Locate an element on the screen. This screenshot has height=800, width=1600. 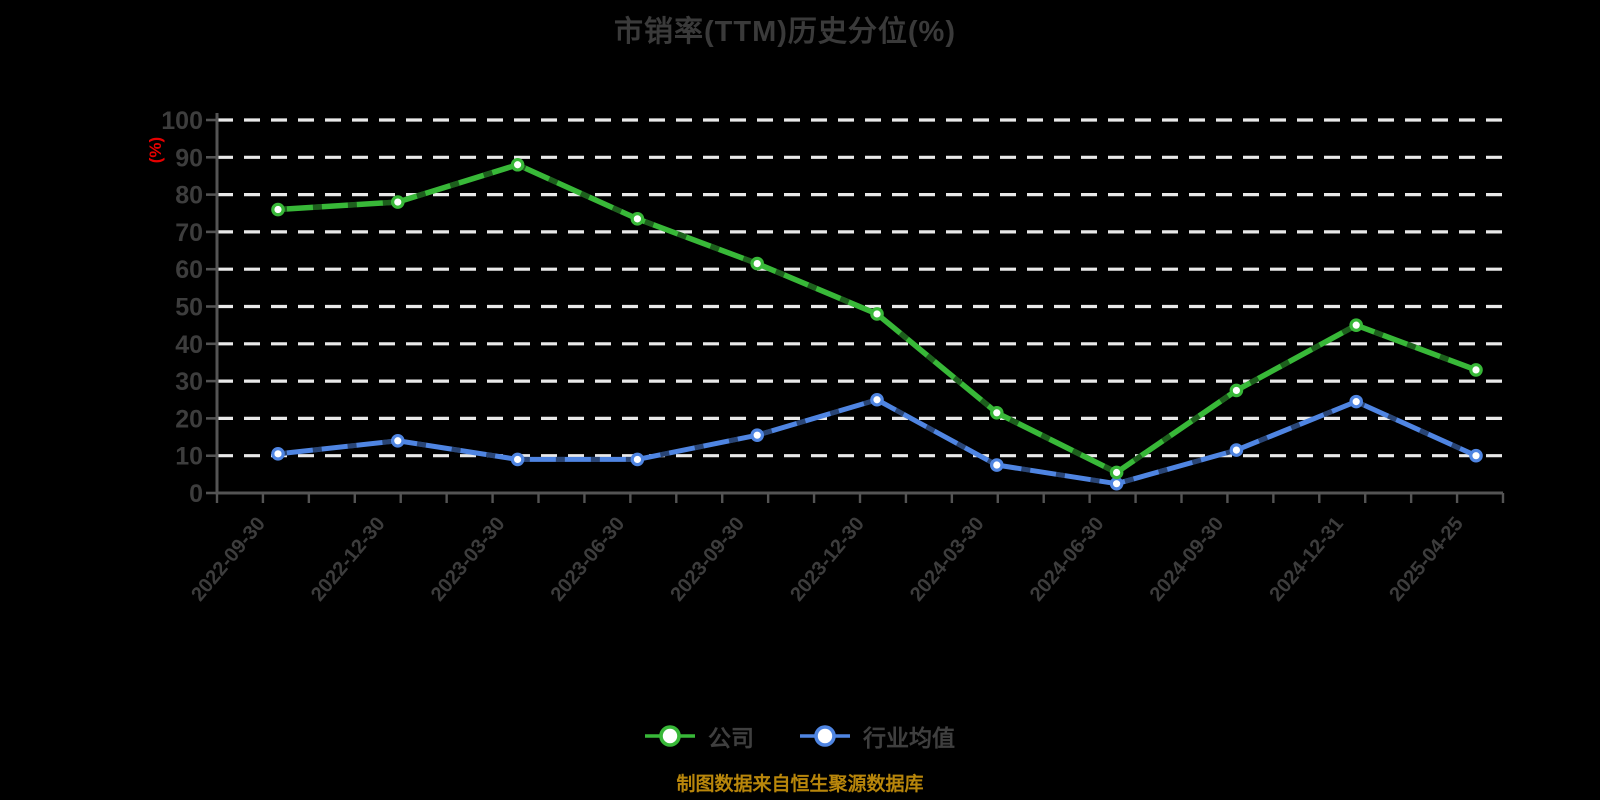
company-legend-marker-icon is located at coordinates (670, 736).